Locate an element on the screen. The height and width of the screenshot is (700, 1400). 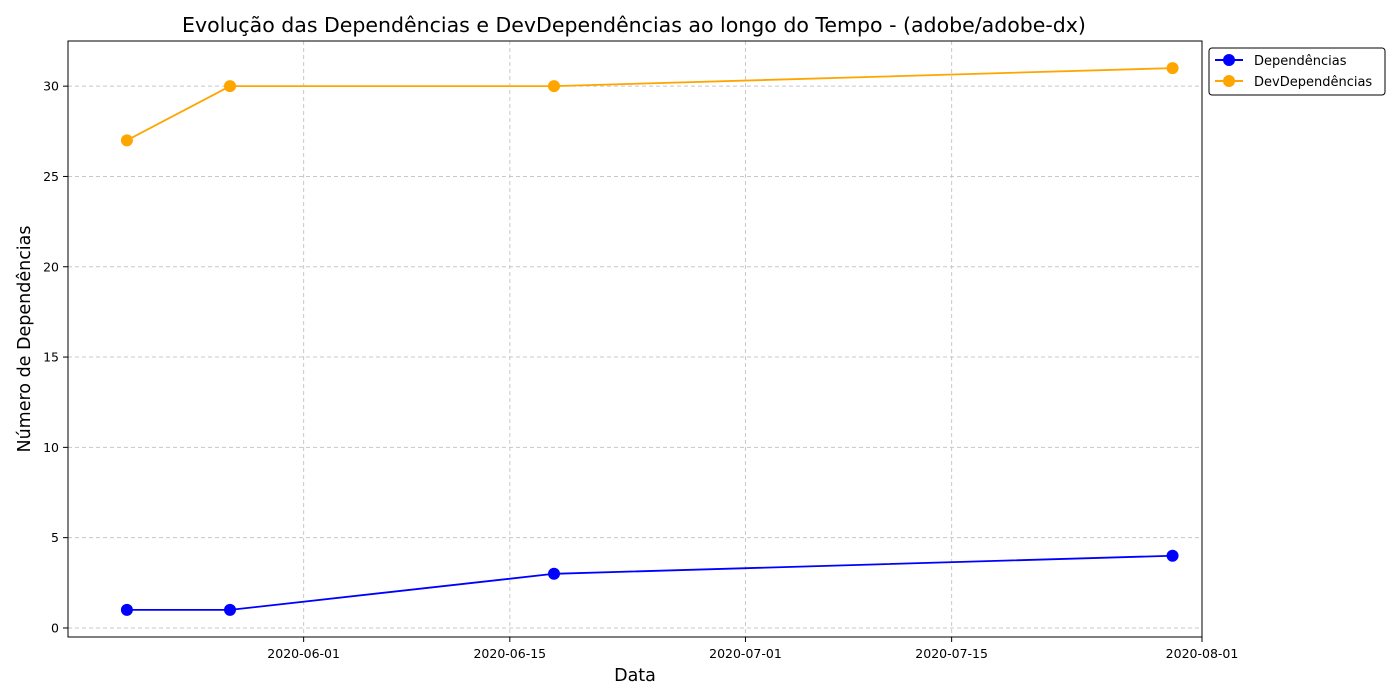
series-line-dependencias is located at coordinates (649, 582).